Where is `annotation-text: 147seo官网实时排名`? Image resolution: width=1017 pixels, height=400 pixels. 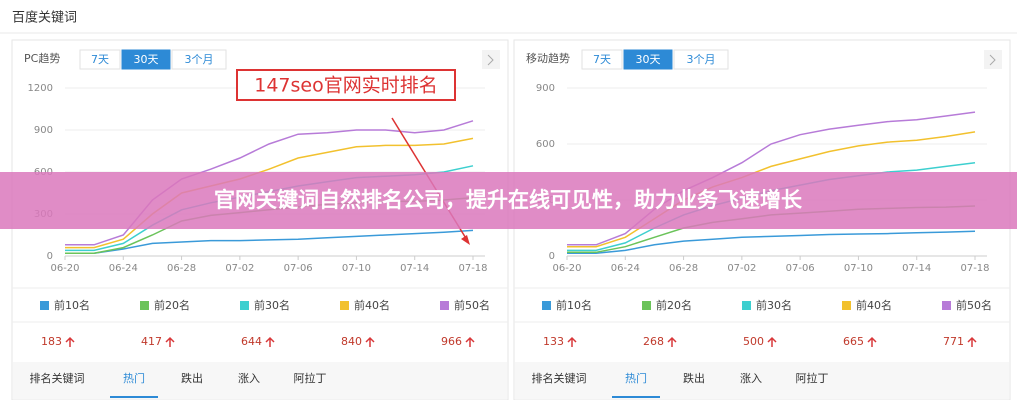
annotation-text: 147seo官网实时排名 is located at coordinates (345, 86).